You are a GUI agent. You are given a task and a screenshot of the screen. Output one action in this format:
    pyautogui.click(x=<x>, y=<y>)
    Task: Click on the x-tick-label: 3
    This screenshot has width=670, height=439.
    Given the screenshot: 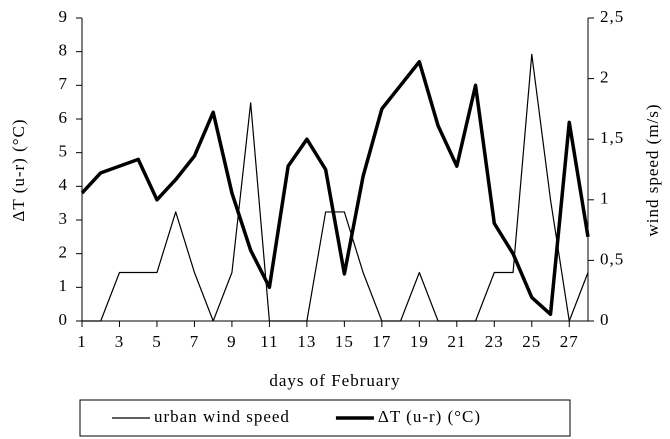 What is the action you would take?
    pyautogui.click(x=120, y=341)
    